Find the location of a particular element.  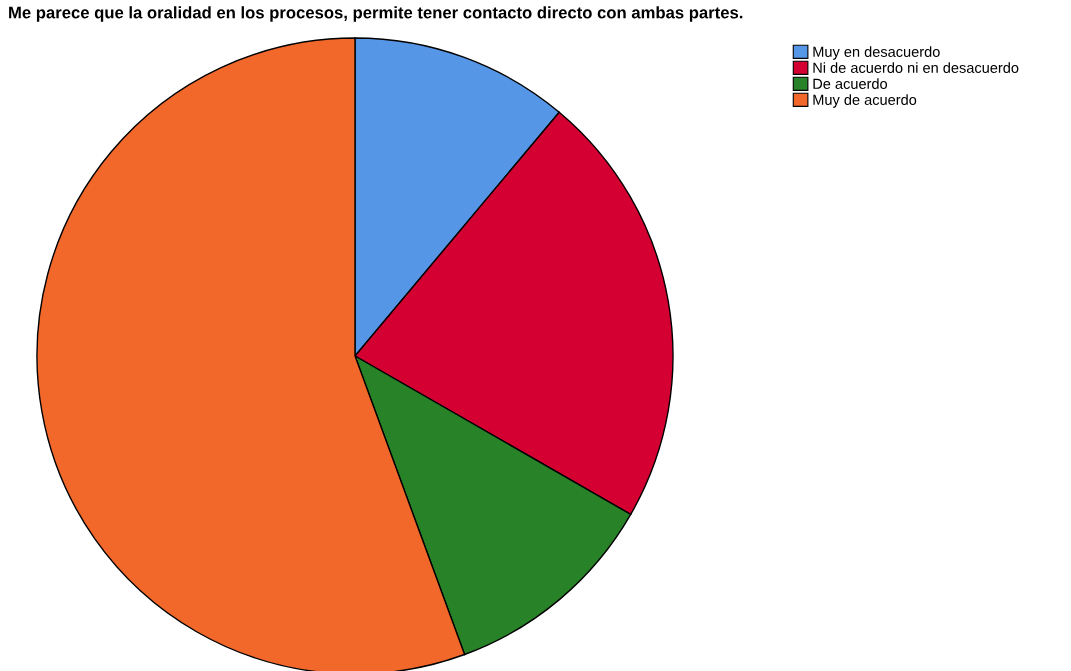

chart-title: Me parece que la oralidad en los procesos, permite tener contacto directo con ambas partes. is located at coordinates (376, 14).